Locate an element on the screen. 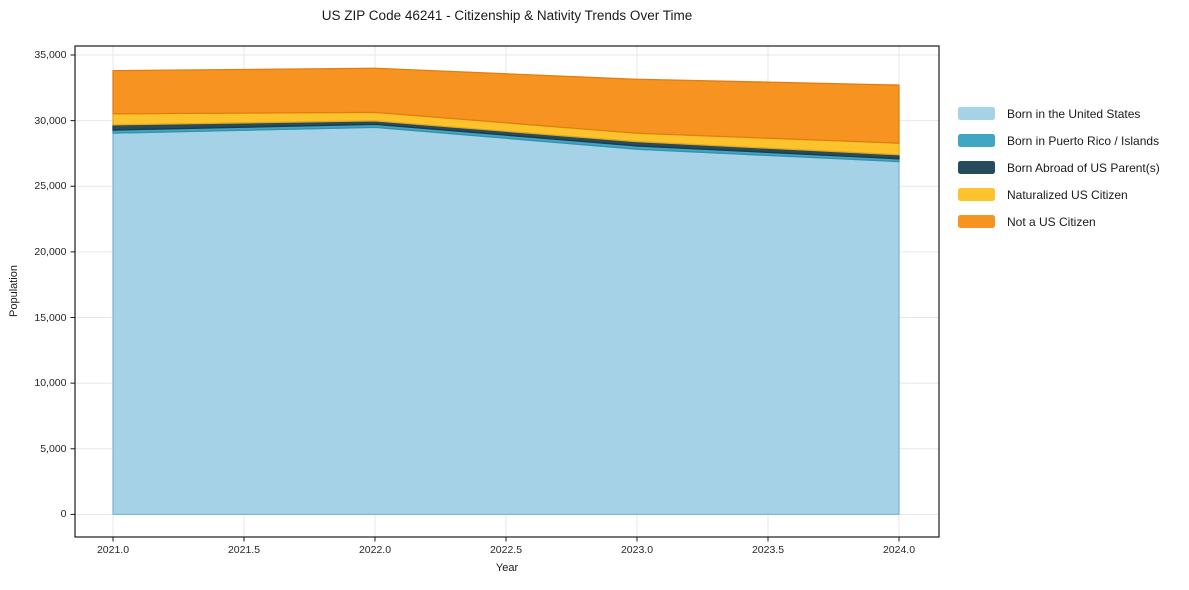 This screenshot has height=590, width=1189. legend-item: Not a US Citizen is located at coordinates (1059, 221).